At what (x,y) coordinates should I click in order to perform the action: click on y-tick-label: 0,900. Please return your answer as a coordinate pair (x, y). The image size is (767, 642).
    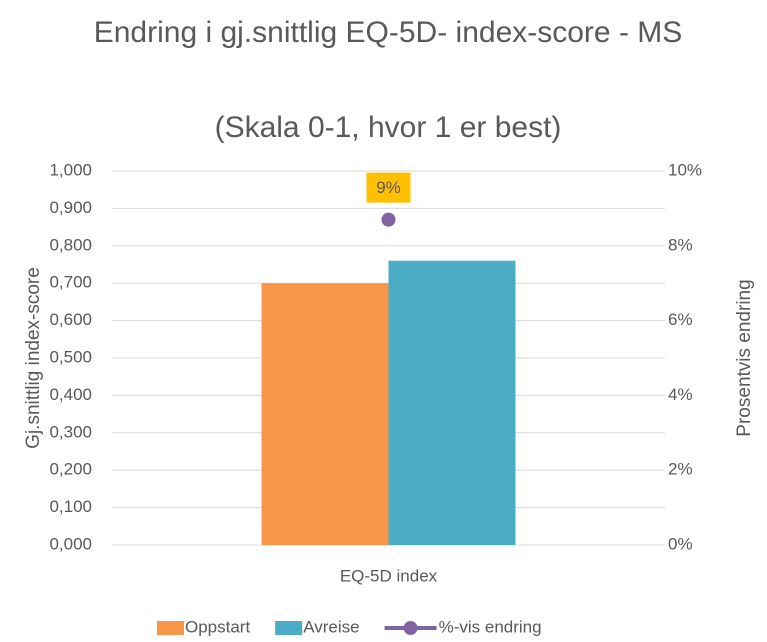
    Looking at the image, I should click on (70, 207).